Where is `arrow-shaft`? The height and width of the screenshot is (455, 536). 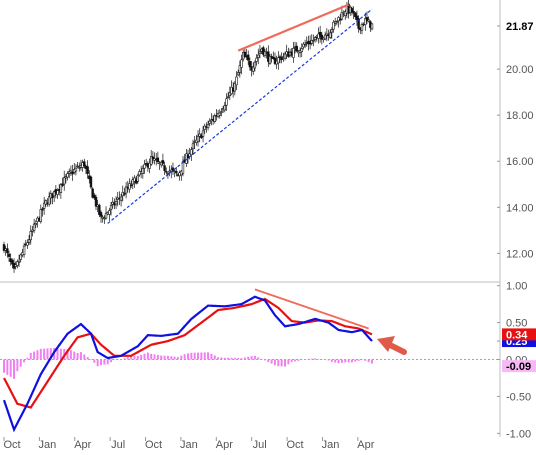 arrow-shaft is located at coordinates (397, 348).